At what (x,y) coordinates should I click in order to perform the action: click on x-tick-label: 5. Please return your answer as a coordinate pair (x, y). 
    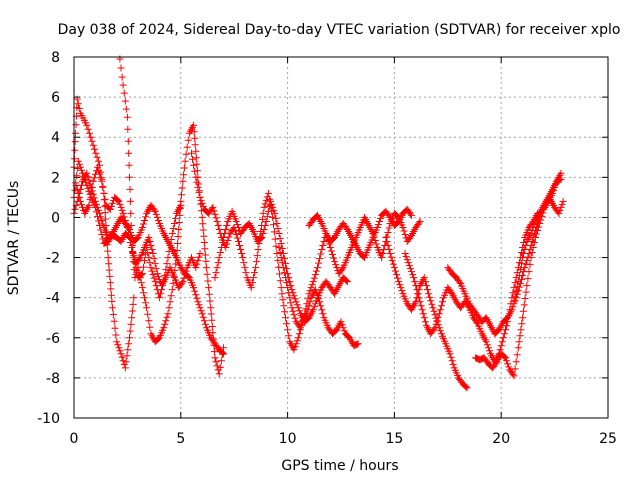
    Looking at the image, I should click on (180, 439).